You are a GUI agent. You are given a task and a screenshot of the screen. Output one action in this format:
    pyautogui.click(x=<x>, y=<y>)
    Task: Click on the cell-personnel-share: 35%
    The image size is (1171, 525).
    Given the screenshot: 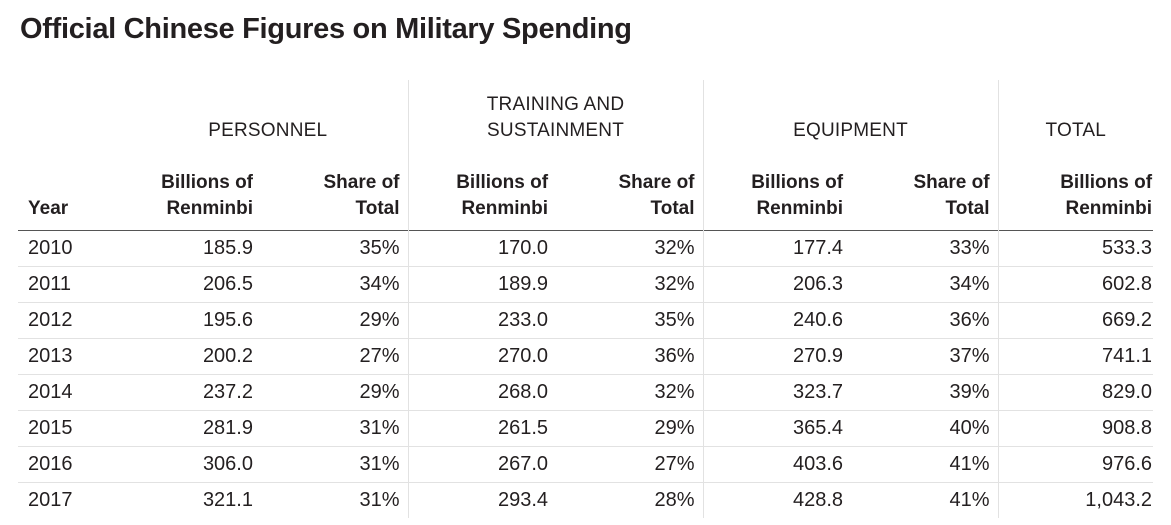 What is the action you would take?
    pyautogui.click(x=331, y=248)
    